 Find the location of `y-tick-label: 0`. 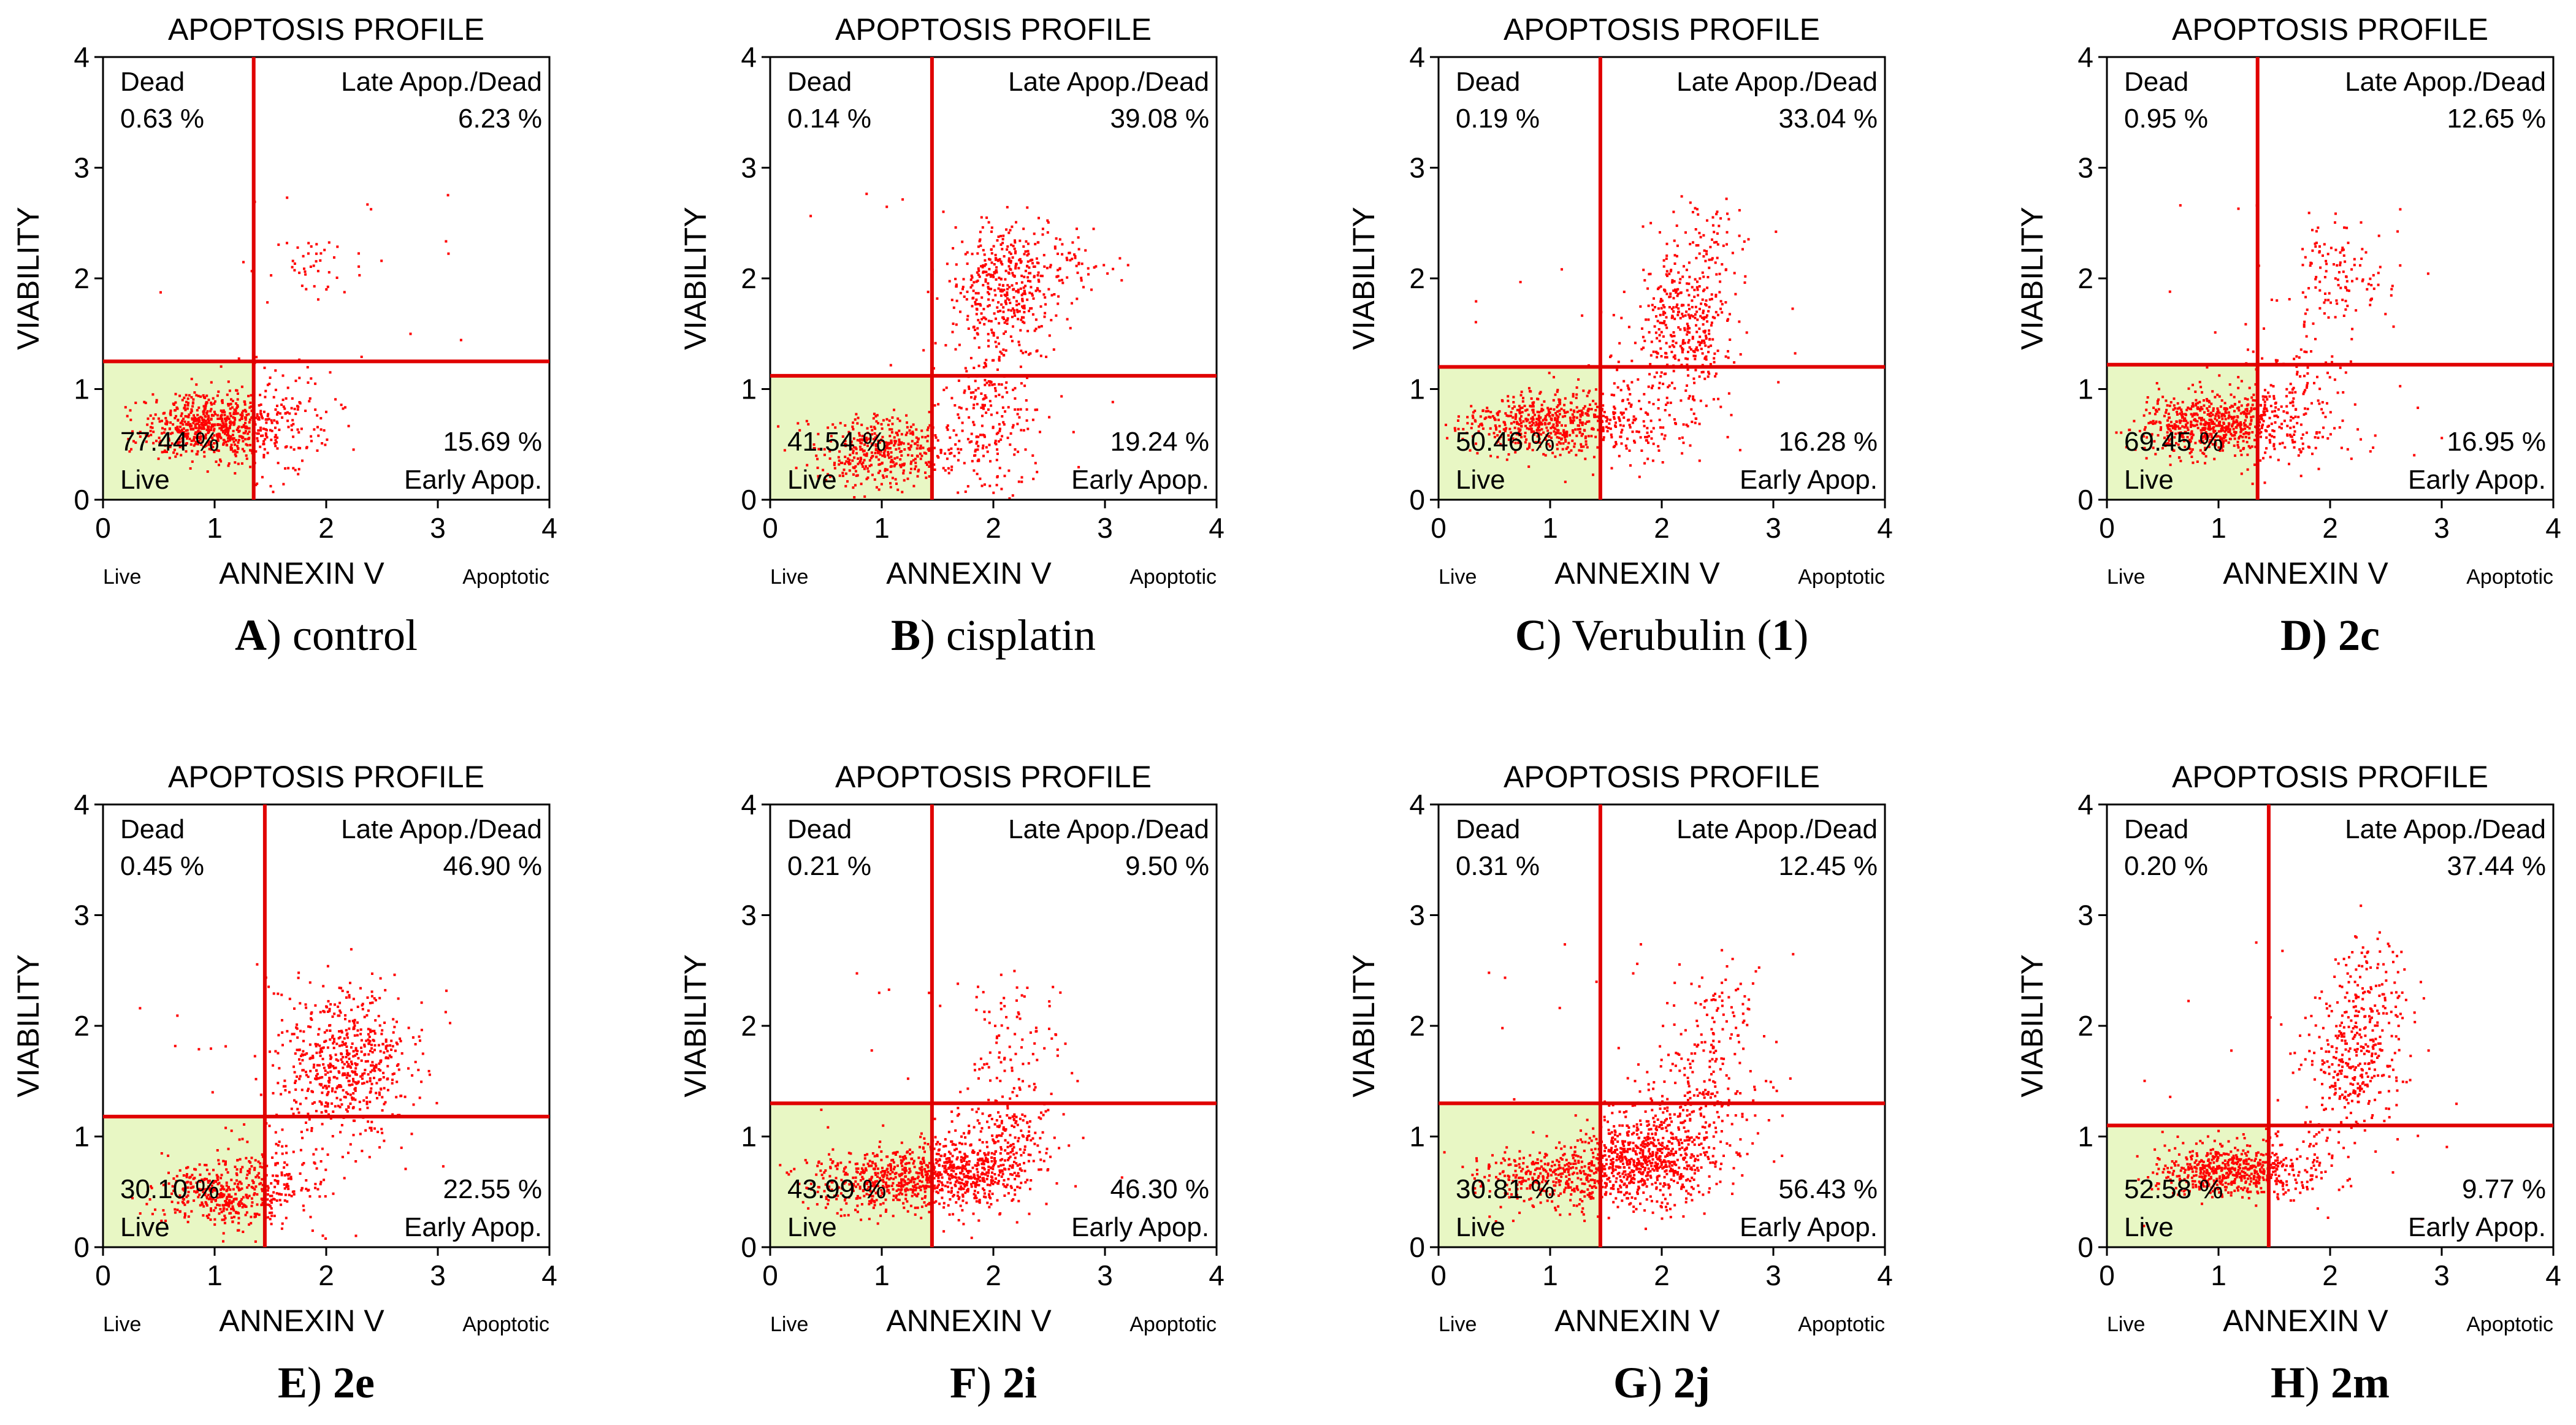

y-tick-label: 0 is located at coordinates (82, 500).